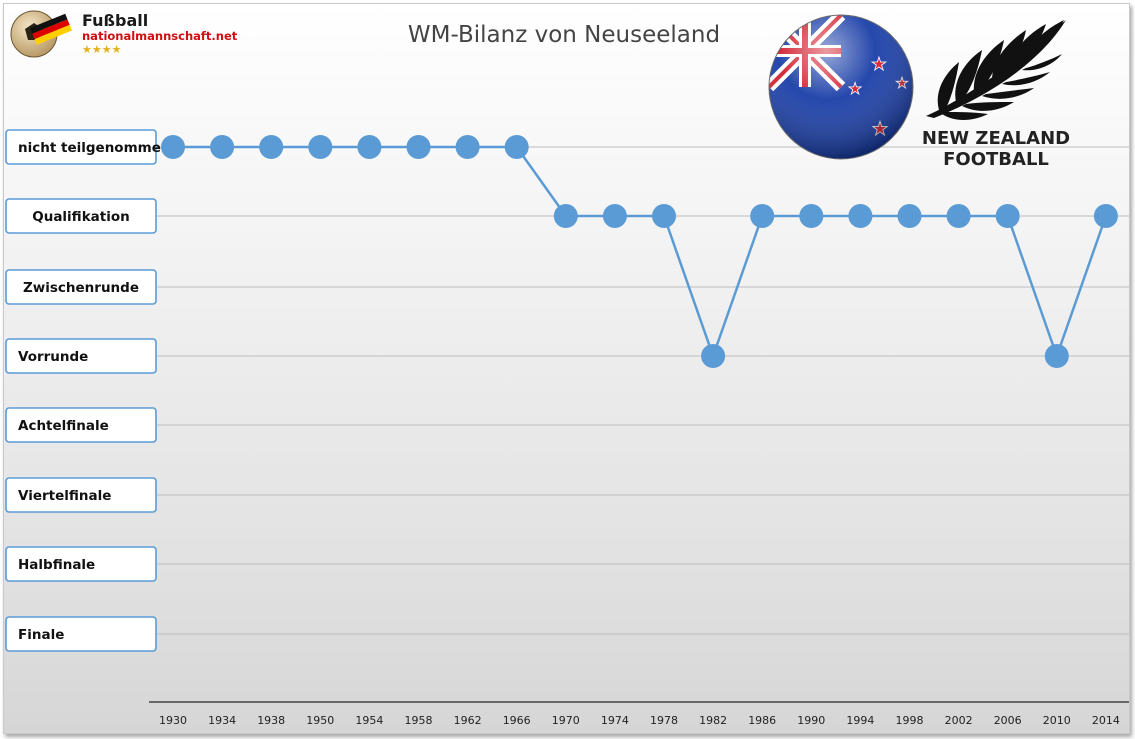 The height and width of the screenshot is (739, 1135). Describe the element at coordinates (51, 29) in the screenshot. I see `german-flag-icon` at that location.